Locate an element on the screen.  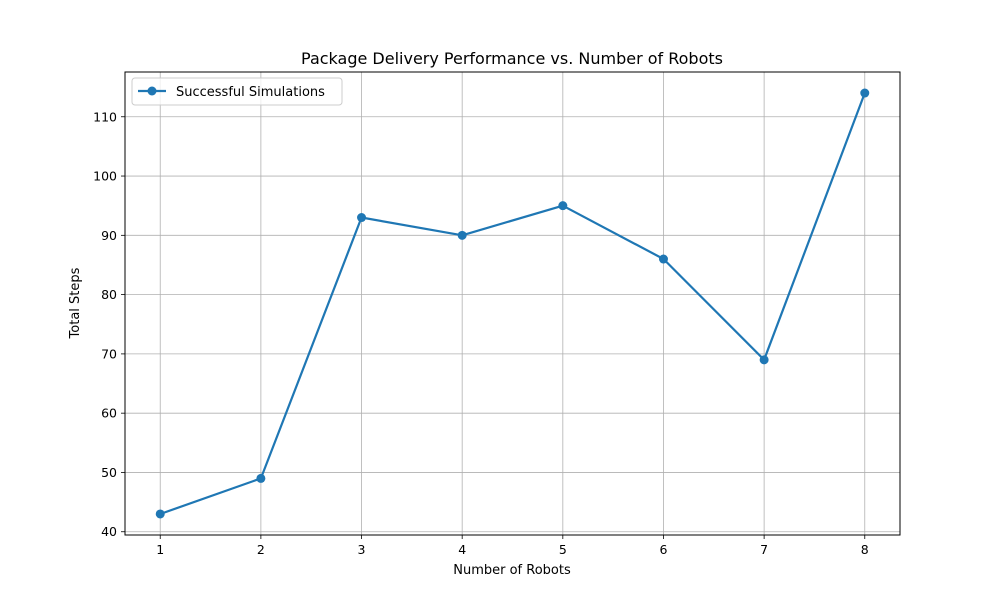
y-tick-label: 80 is located at coordinates (109, 294).